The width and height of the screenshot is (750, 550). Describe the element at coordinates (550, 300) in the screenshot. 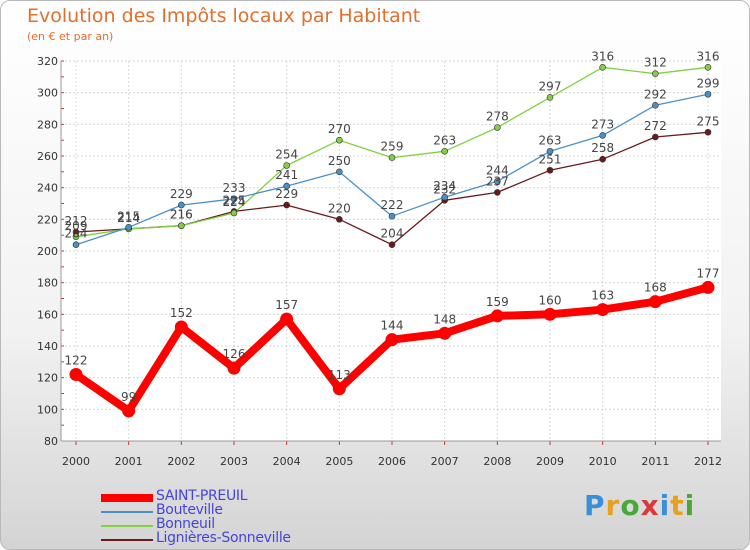

I see `data-label: 160` at that location.